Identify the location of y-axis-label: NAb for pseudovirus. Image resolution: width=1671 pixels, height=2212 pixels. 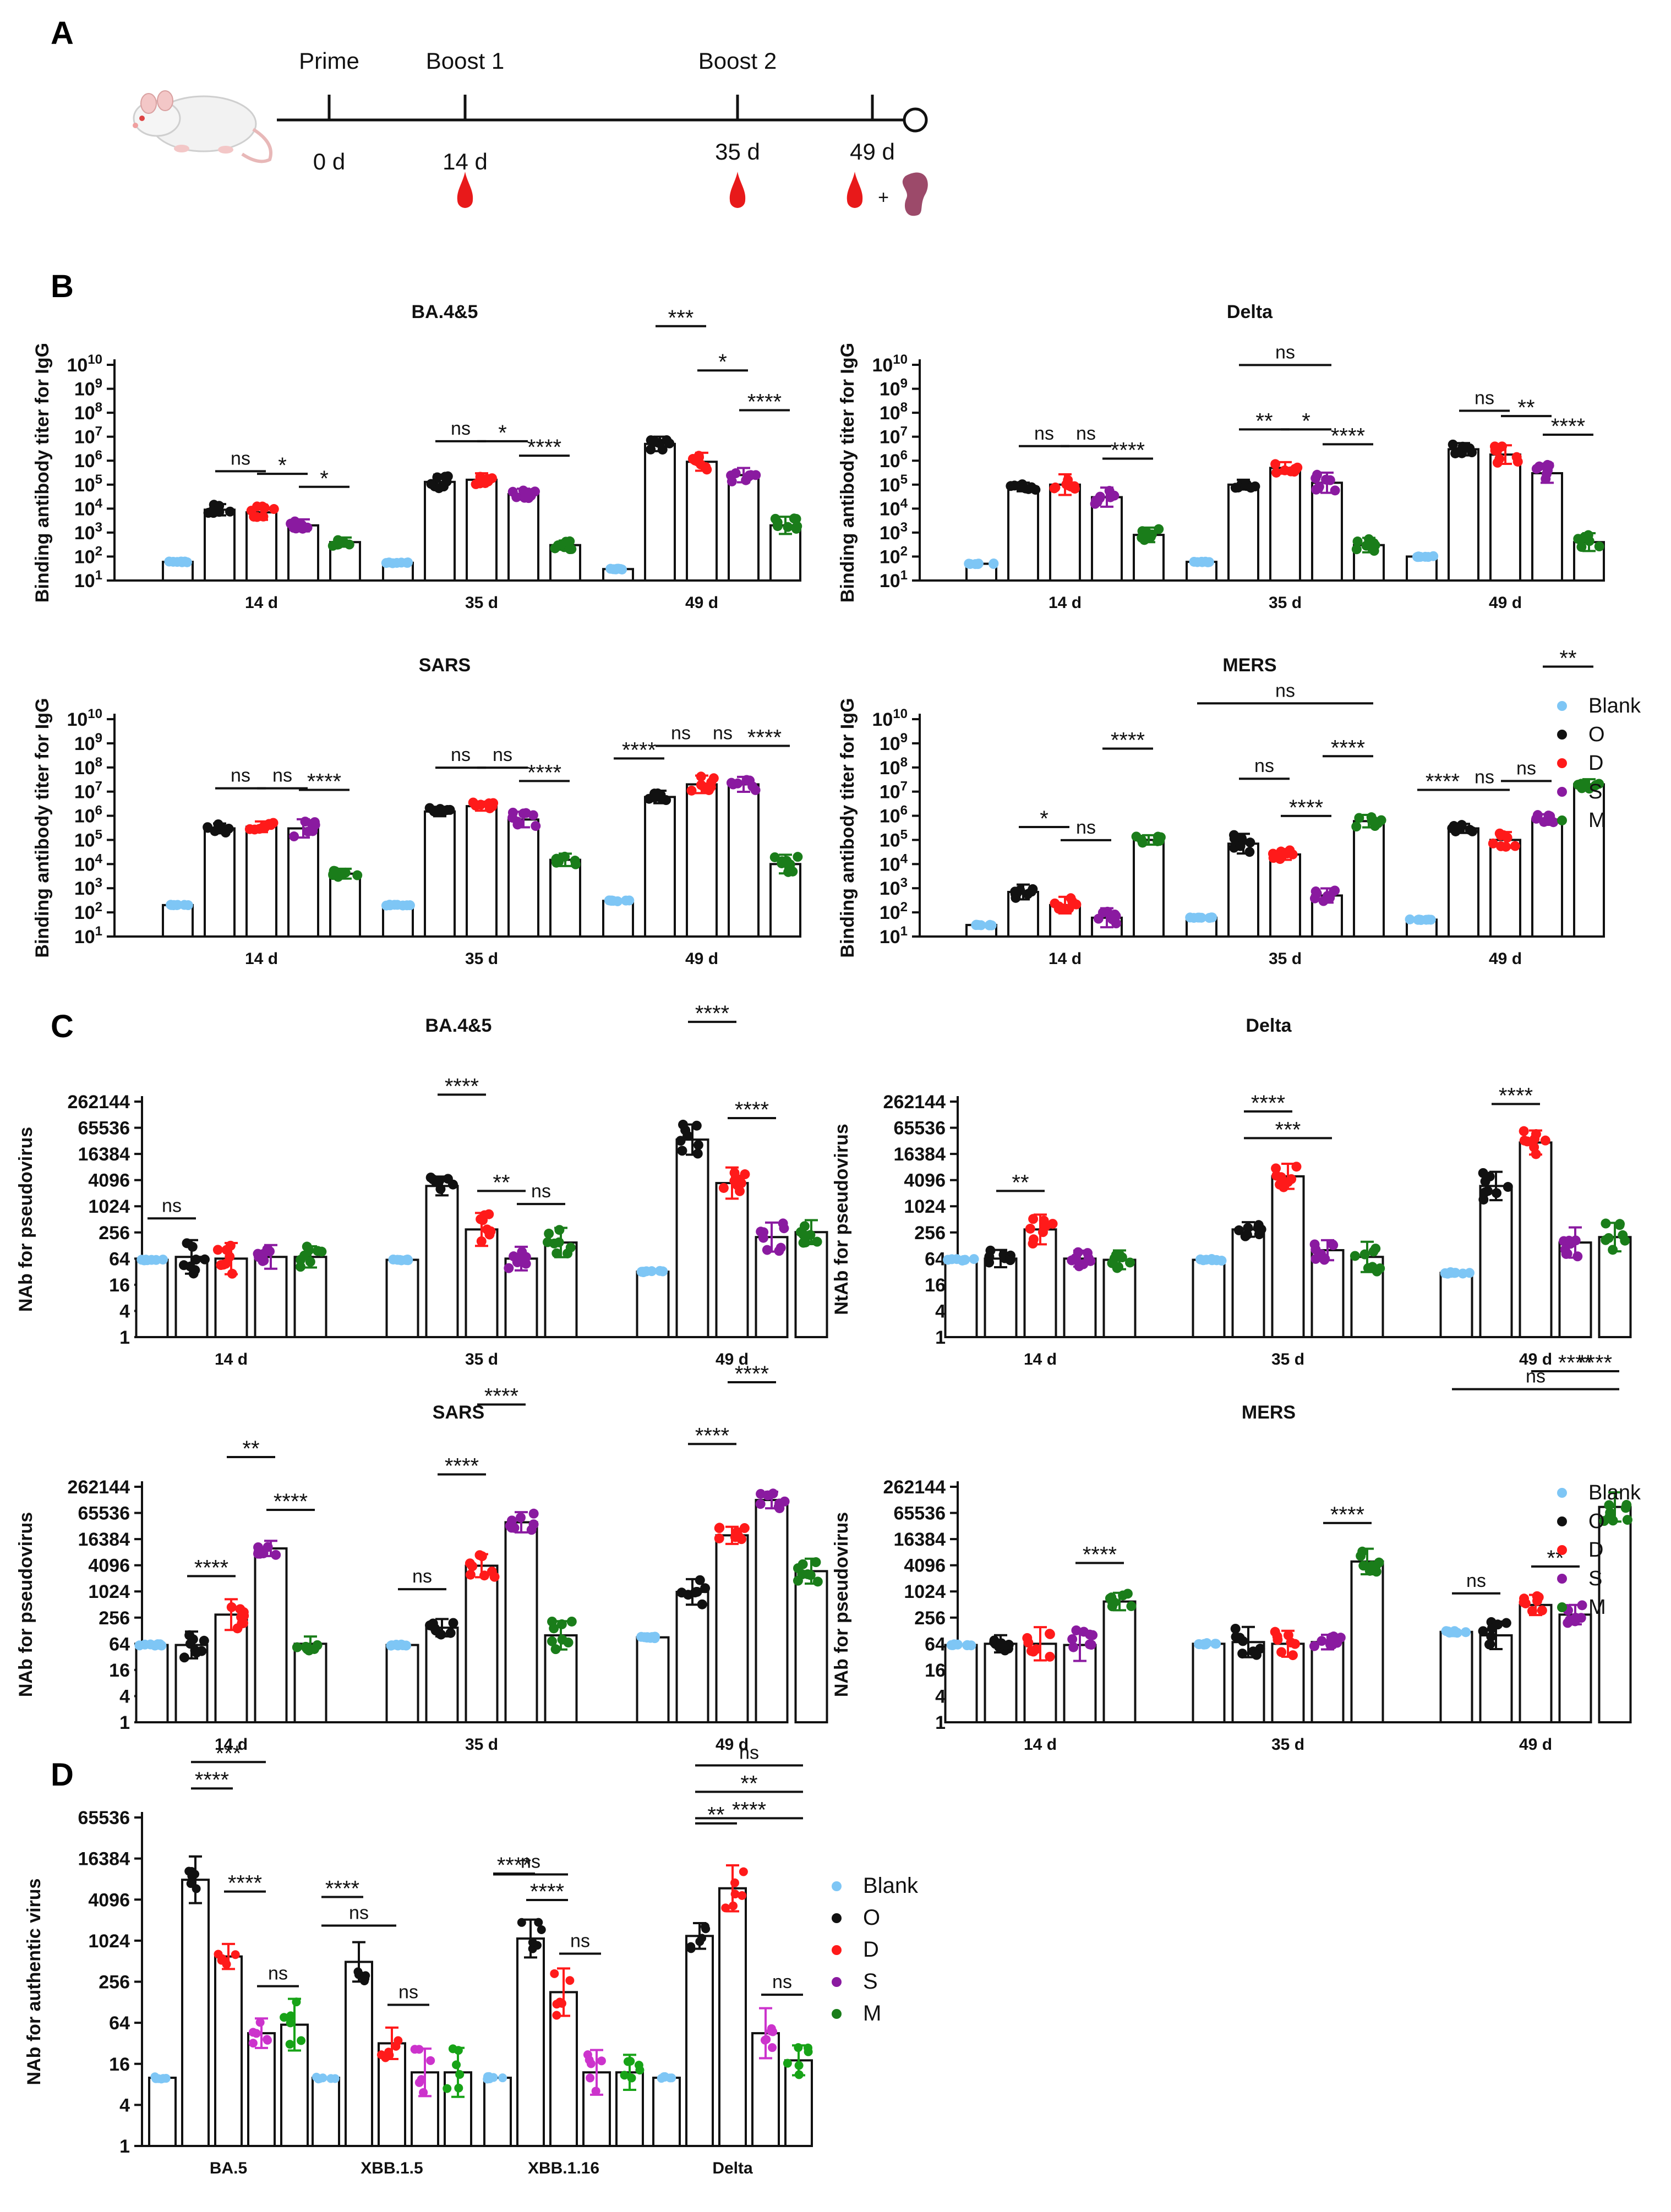
(25, 1604).